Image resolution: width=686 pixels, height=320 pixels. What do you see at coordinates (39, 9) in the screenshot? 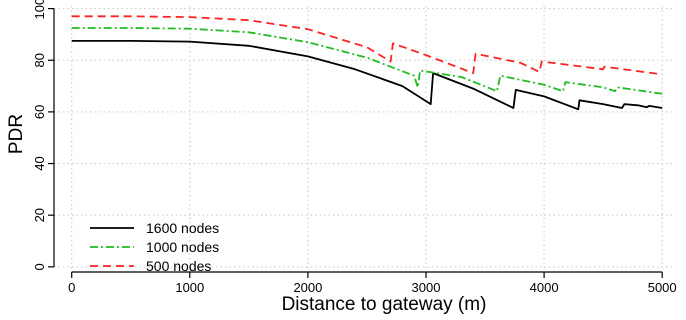
I see `y-tick-label: 100` at bounding box center [39, 9].